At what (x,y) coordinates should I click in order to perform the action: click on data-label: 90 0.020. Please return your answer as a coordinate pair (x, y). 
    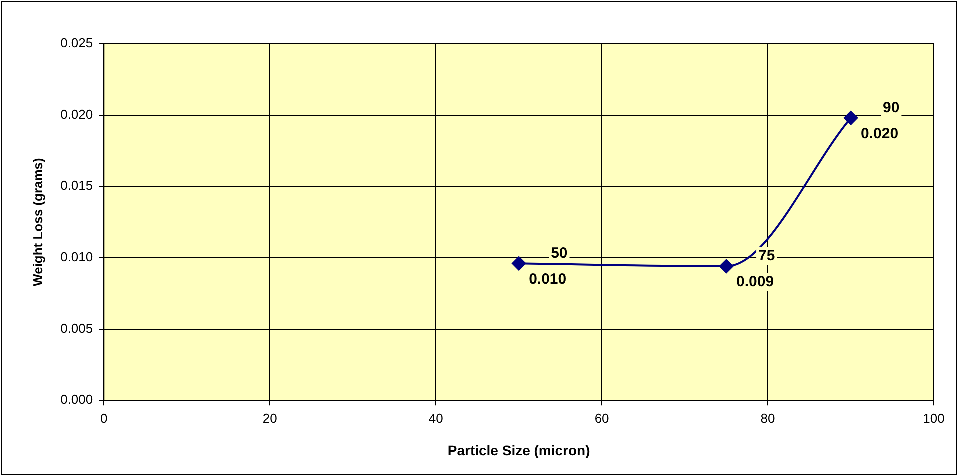
    Looking at the image, I should click on (880, 120).